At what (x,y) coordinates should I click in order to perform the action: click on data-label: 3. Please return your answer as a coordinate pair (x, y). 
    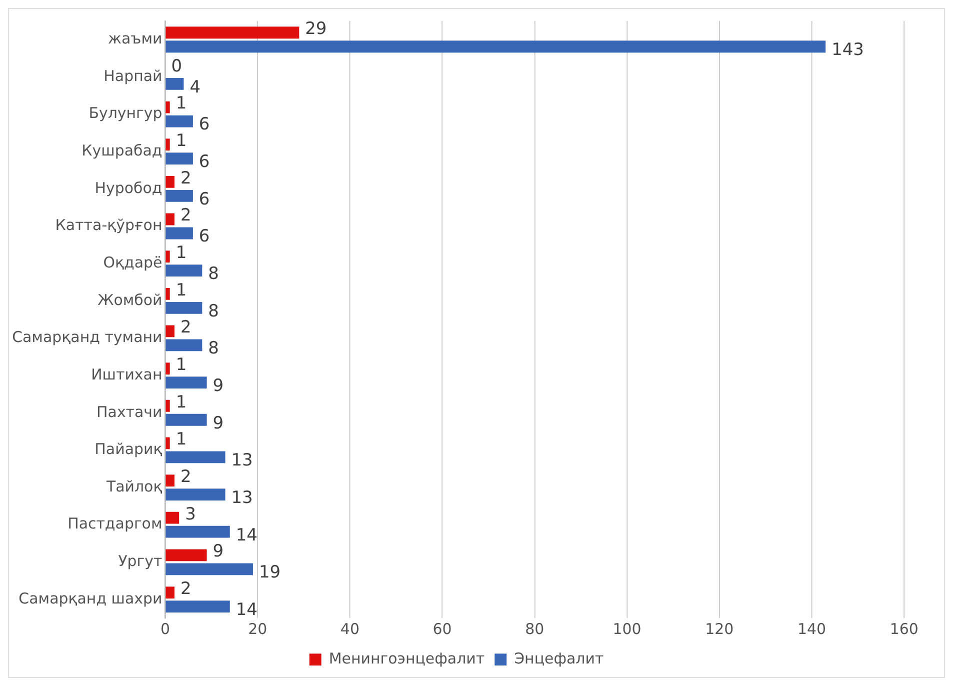
    Looking at the image, I should click on (190, 513).